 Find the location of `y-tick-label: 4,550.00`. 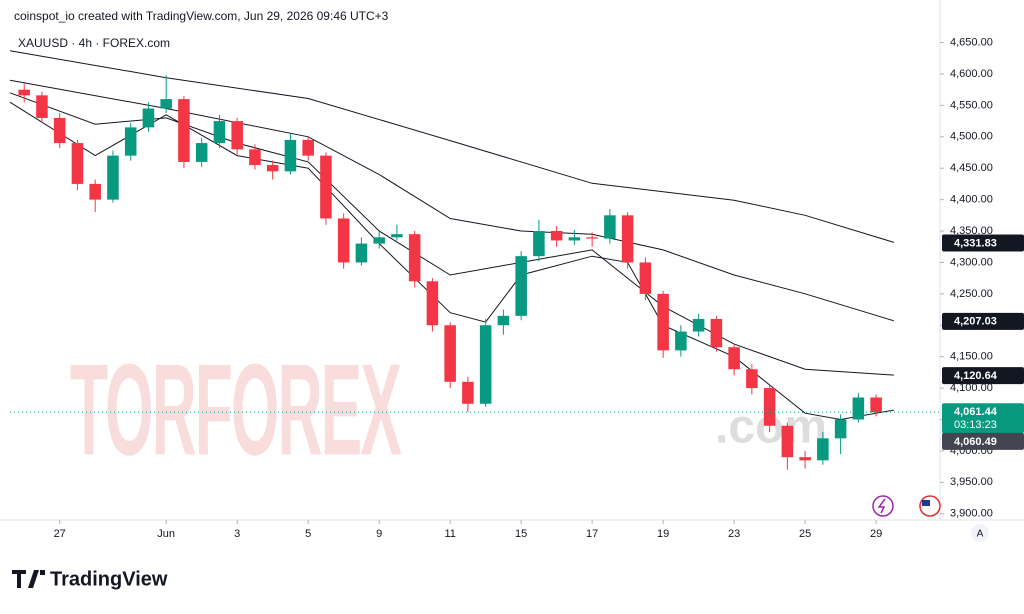

y-tick-label: 4,550.00 is located at coordinates (971, 105).